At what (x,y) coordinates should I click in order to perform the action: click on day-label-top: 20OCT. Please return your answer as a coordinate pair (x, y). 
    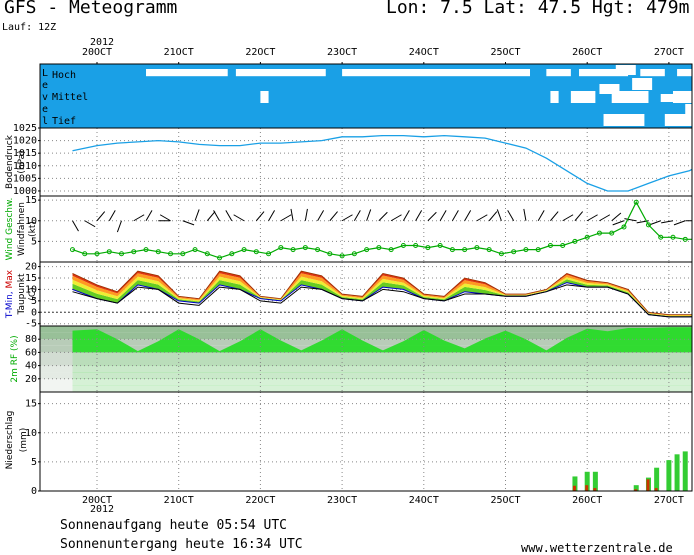
    Looking at the image, I should click on (97, 52).